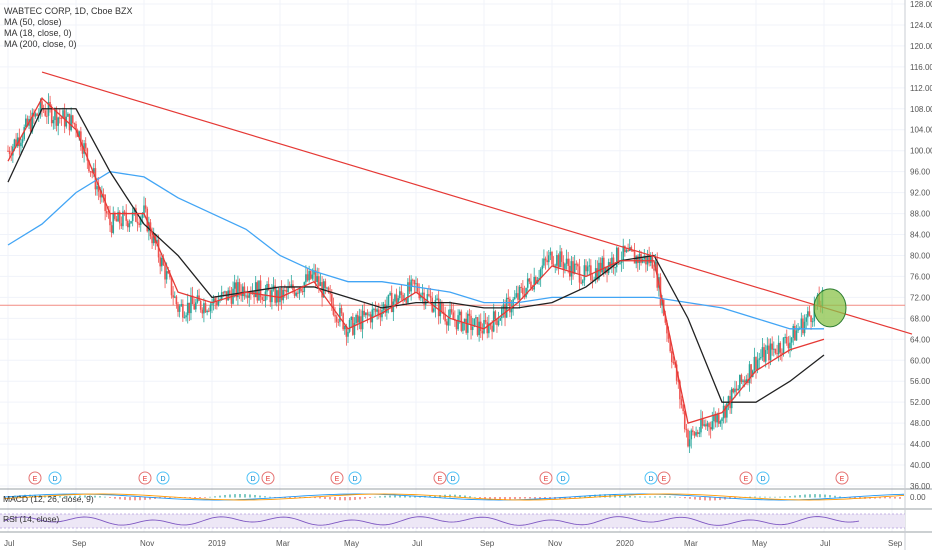 This screenshot has height=555, width=932. I want to click on y-tick-label: 68.00, so click(920, 318).